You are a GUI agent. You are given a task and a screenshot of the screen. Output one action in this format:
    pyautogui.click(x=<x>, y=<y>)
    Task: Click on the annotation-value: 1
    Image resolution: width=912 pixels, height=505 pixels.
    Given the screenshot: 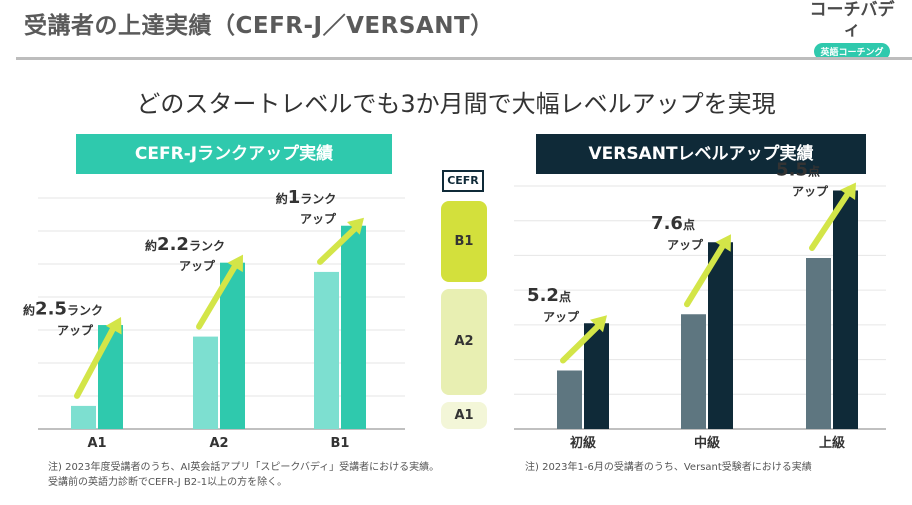 What is the action you would take?
    pyautogui.click(x=294, y=197)
    